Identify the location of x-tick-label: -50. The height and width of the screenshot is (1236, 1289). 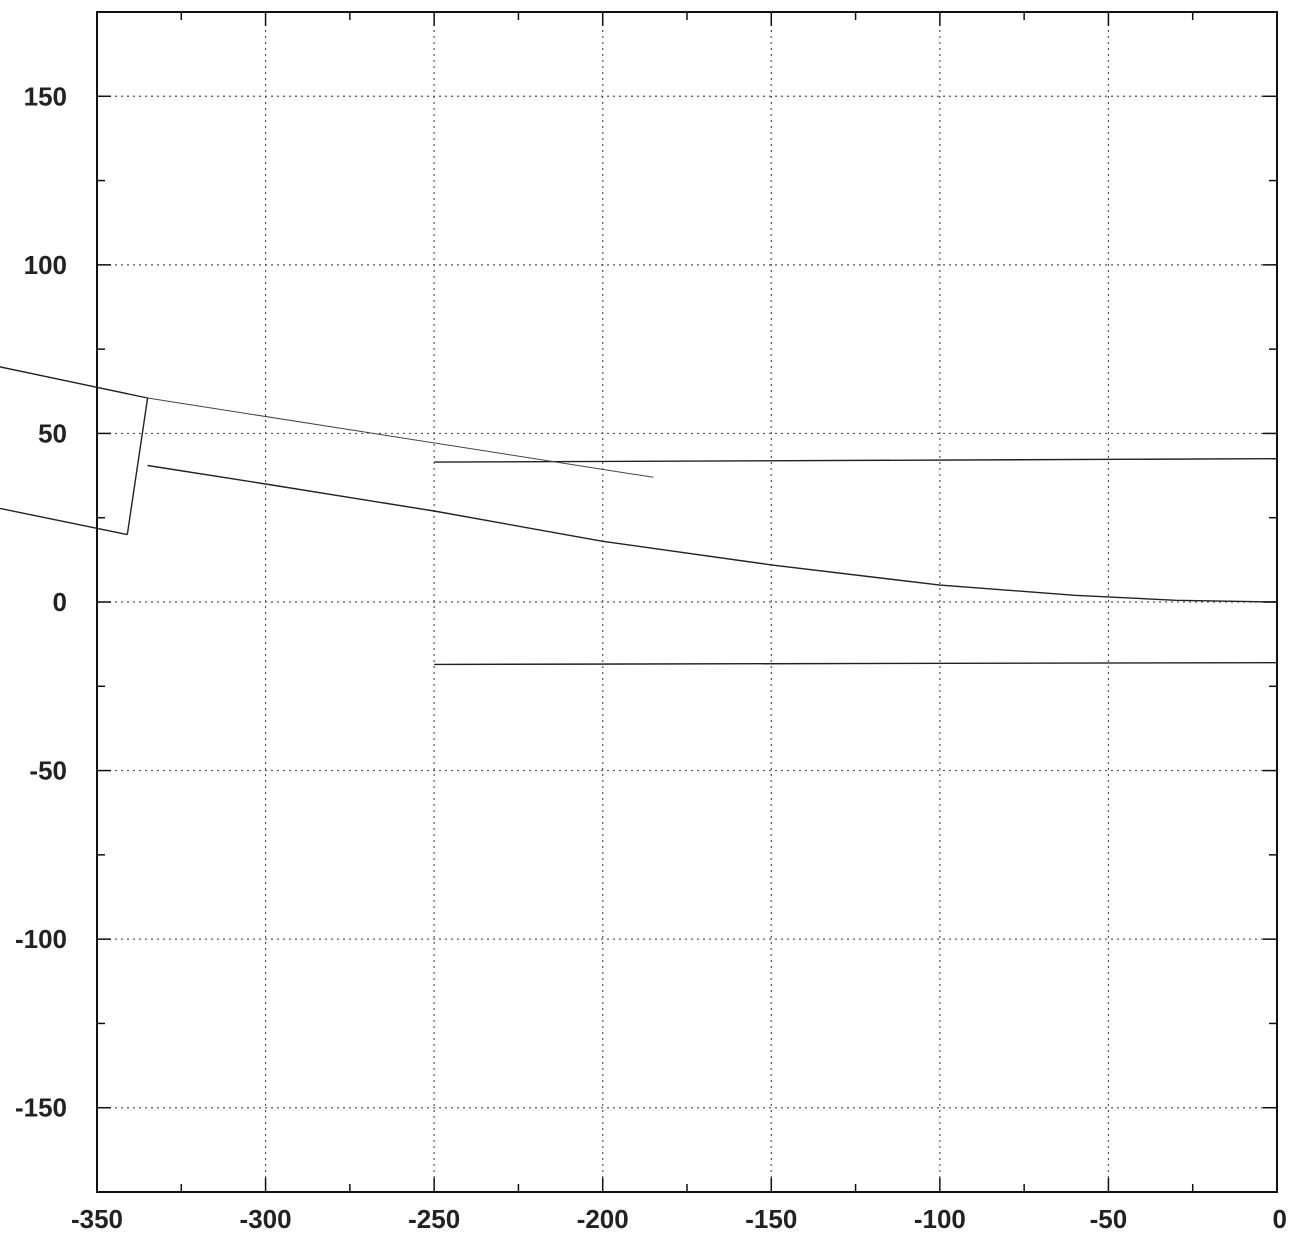
(1109, 1219).